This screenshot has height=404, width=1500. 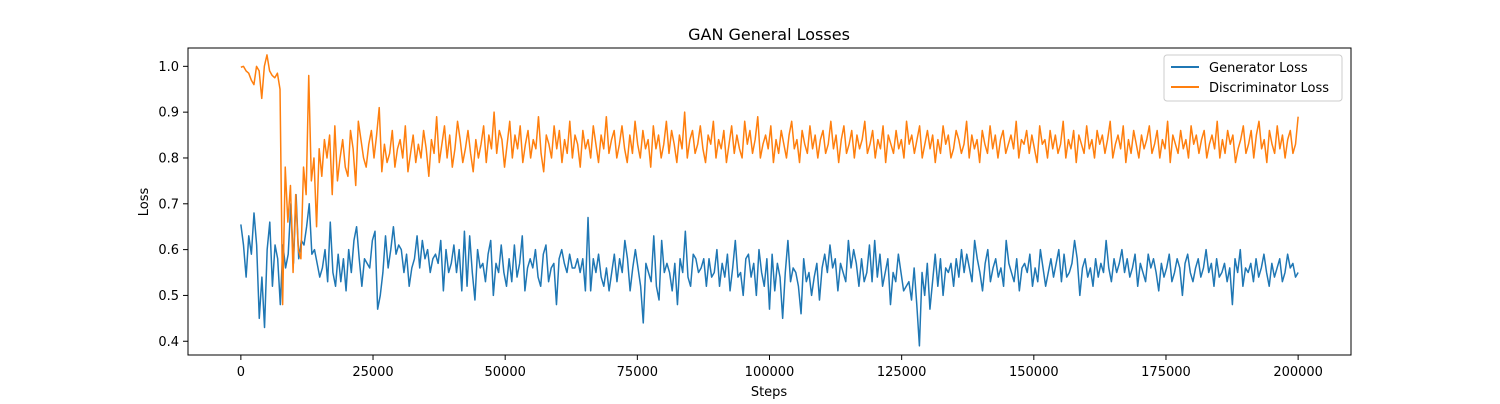 I want to click on x-tick-label: 25000, so click(x=372, y=372).